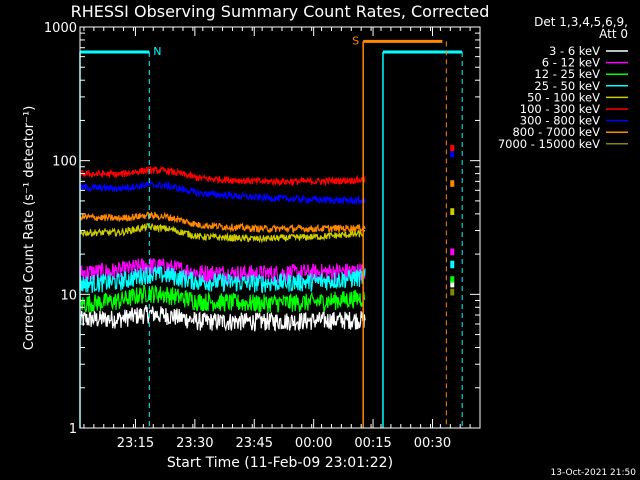 This screenshot has height=480, width=640. Describe the element at coordinates (571, 63) in the screenshot. I see `legend-label: 6 - 12 keV` at that location.